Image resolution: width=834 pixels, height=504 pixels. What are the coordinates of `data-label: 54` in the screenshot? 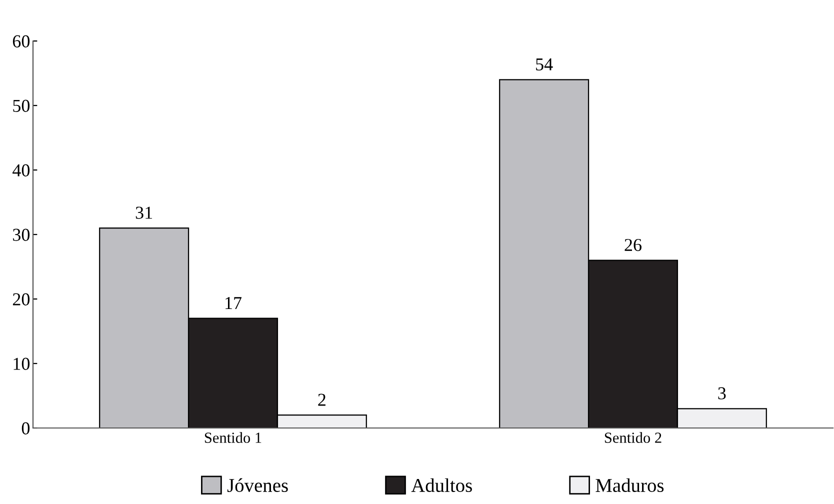 It's located at (544, 64).